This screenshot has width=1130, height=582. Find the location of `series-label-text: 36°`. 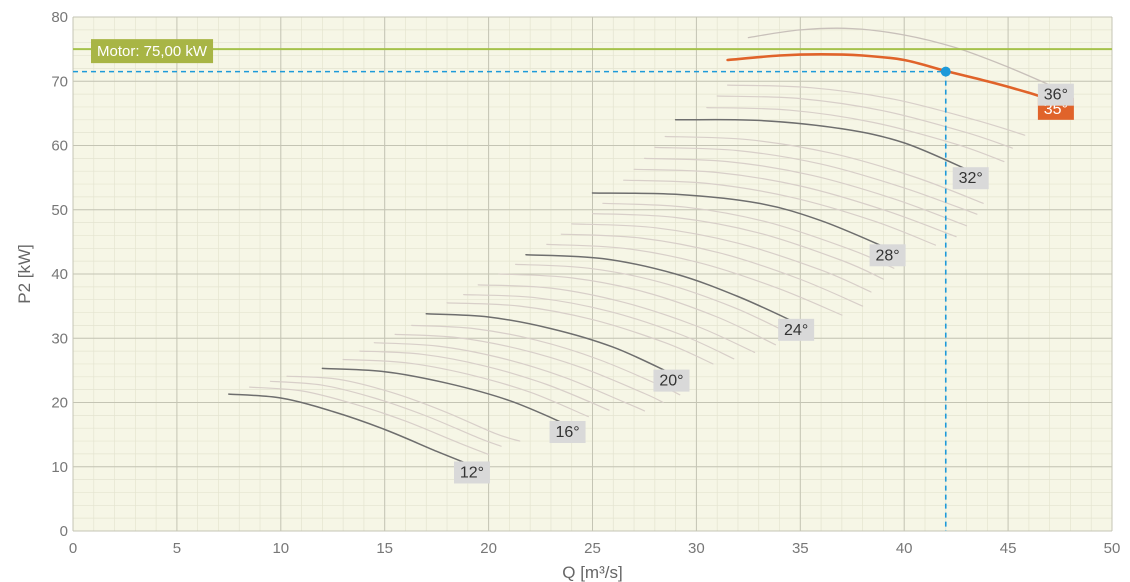

series-label-text: 36° is located at coordinates (1056, 95).